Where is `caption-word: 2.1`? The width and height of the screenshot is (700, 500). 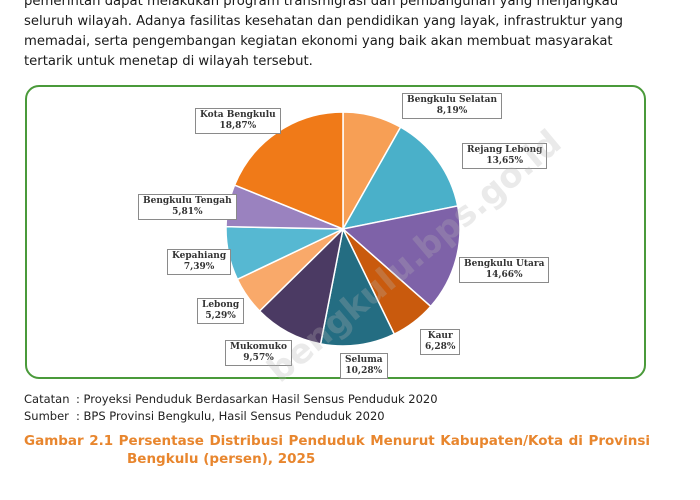
caption-word: 2.1 is located at coordinates (101, 441).